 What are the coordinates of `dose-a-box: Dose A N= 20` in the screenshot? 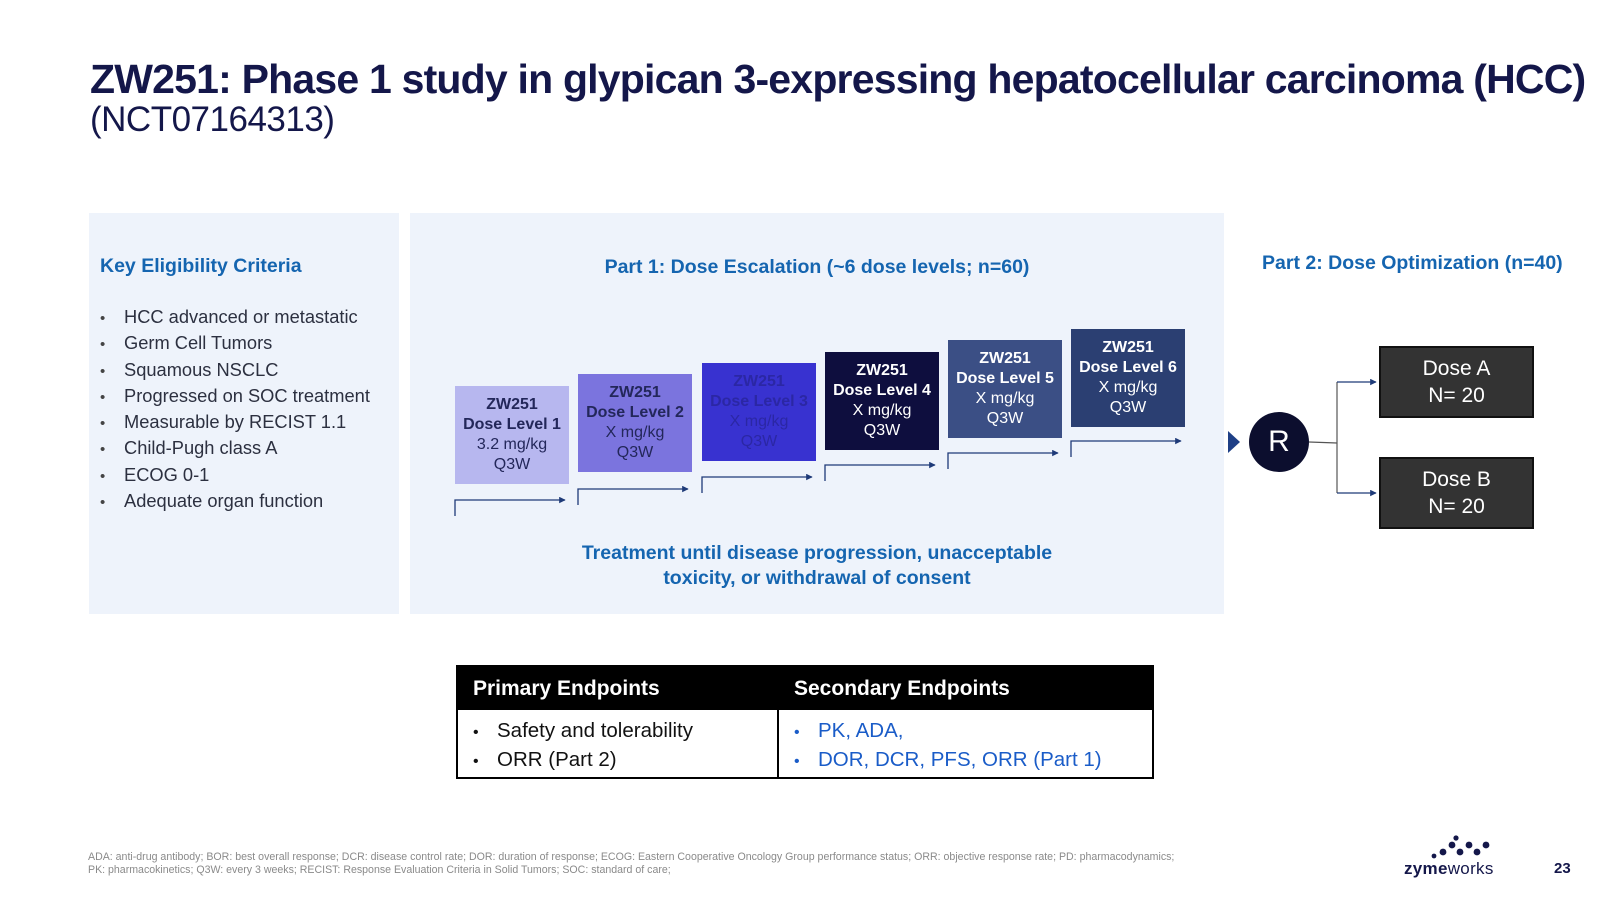 It's located at (1456, 382).